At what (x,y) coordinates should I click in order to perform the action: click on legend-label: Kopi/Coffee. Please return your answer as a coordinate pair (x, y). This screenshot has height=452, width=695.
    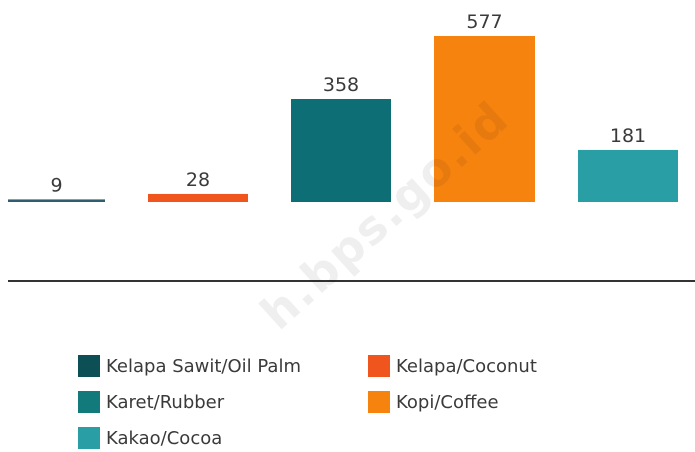
    Looking at the image, I should click on (447, 402).